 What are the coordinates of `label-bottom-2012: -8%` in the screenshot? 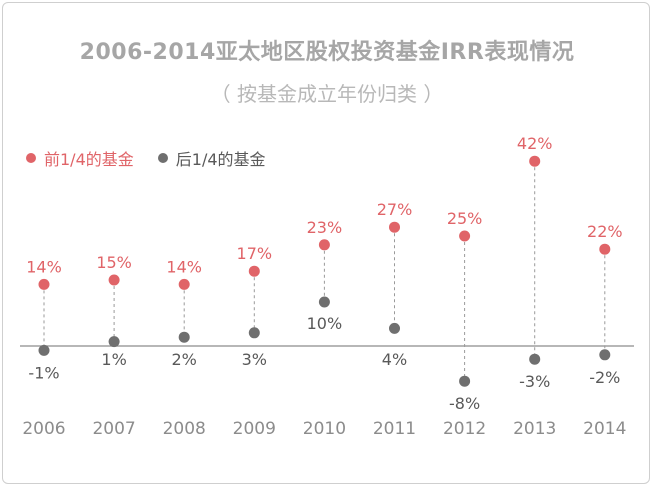 It's located at (464, 403).